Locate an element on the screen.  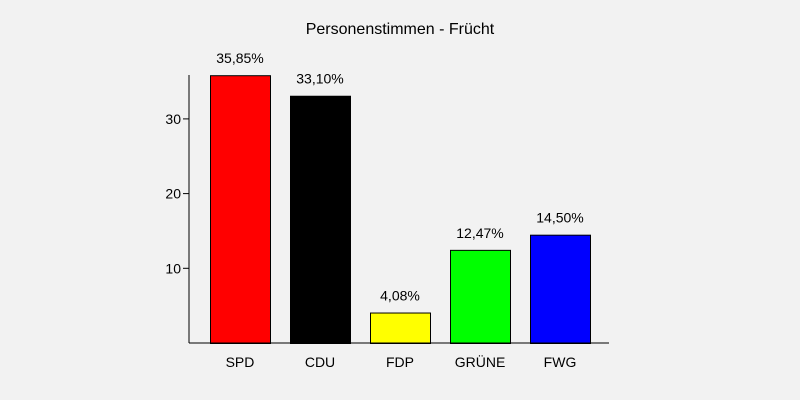
data-label: 33,10% is located at coordinates (319, 79).